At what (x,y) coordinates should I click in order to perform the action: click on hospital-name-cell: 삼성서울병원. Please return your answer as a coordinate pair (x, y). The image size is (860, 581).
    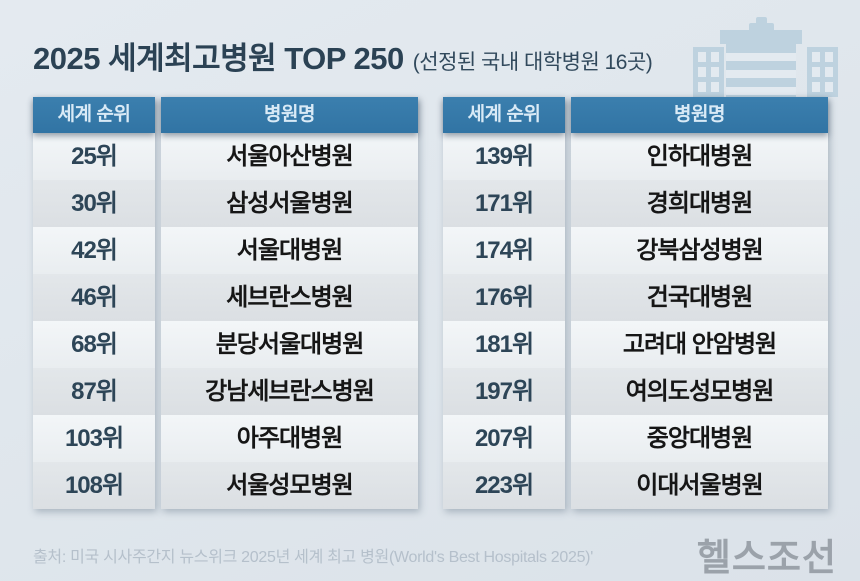
    Looking at the image, I should click on (289, 203).